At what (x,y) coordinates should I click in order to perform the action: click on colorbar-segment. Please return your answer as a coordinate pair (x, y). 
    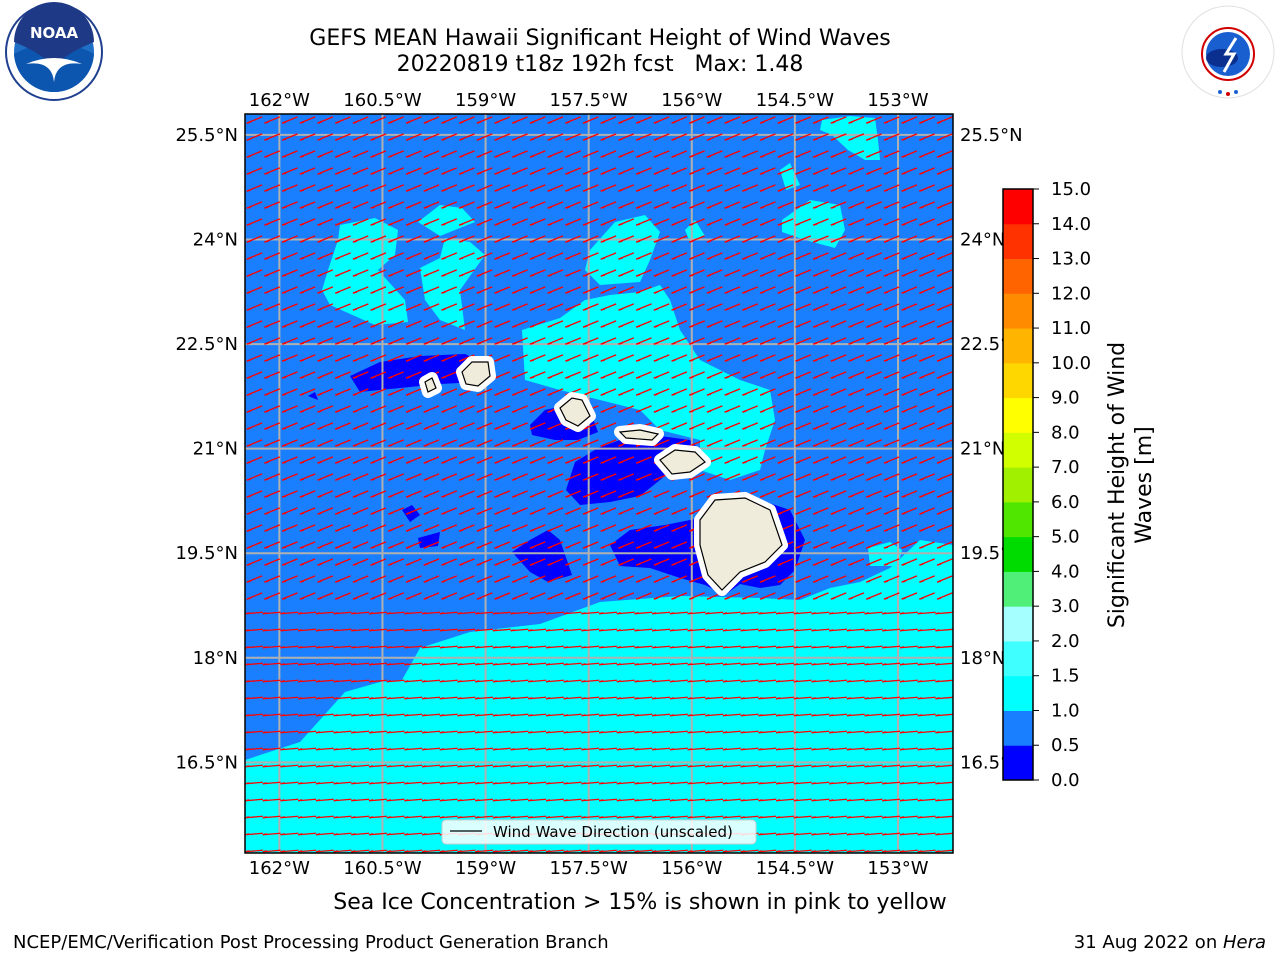
    Looking at the image, I should click on (1018, 763).